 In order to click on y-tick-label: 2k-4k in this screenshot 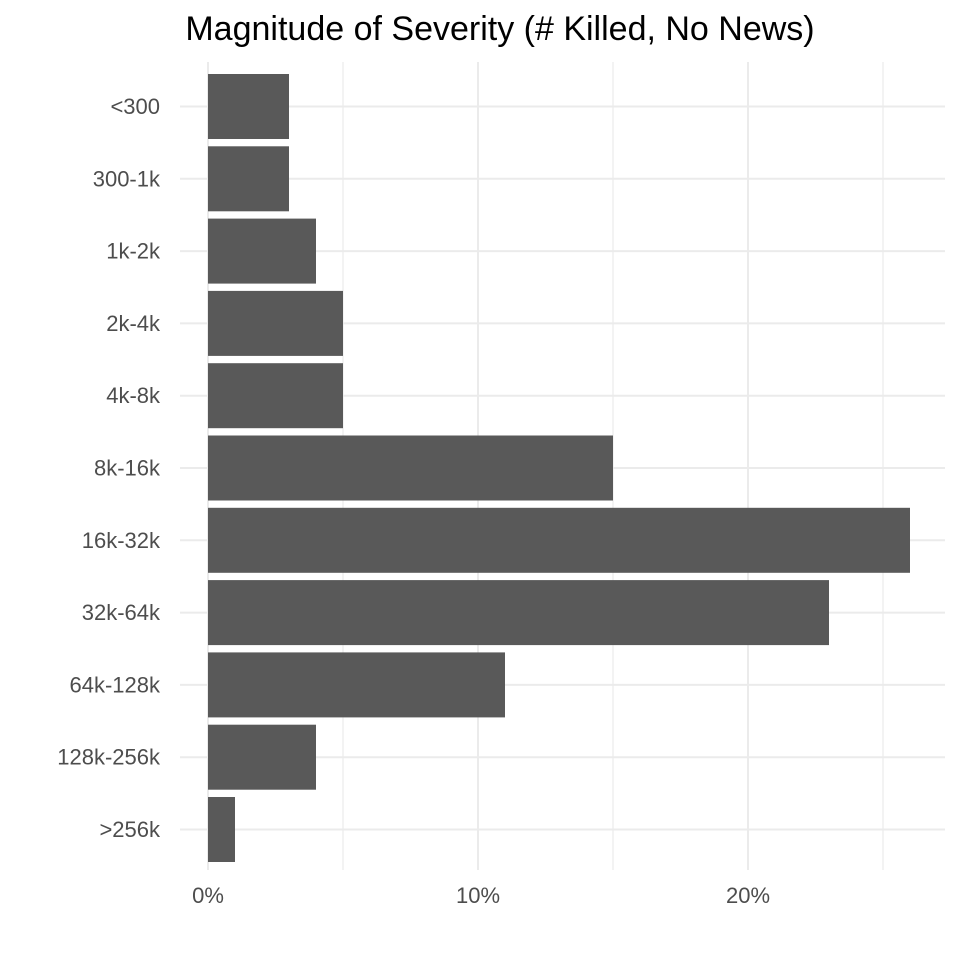, I will do `click(133, 323)`.